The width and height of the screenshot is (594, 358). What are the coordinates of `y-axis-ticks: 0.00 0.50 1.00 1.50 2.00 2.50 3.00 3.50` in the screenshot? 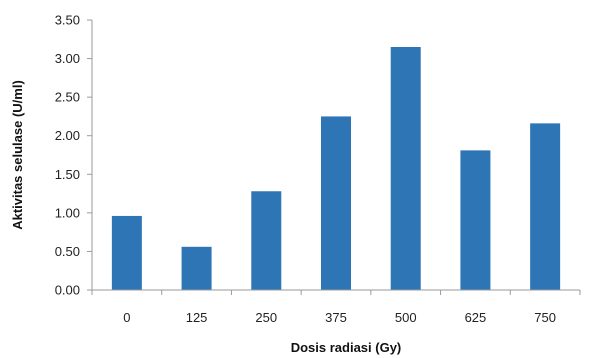 It's located at (73, 155).